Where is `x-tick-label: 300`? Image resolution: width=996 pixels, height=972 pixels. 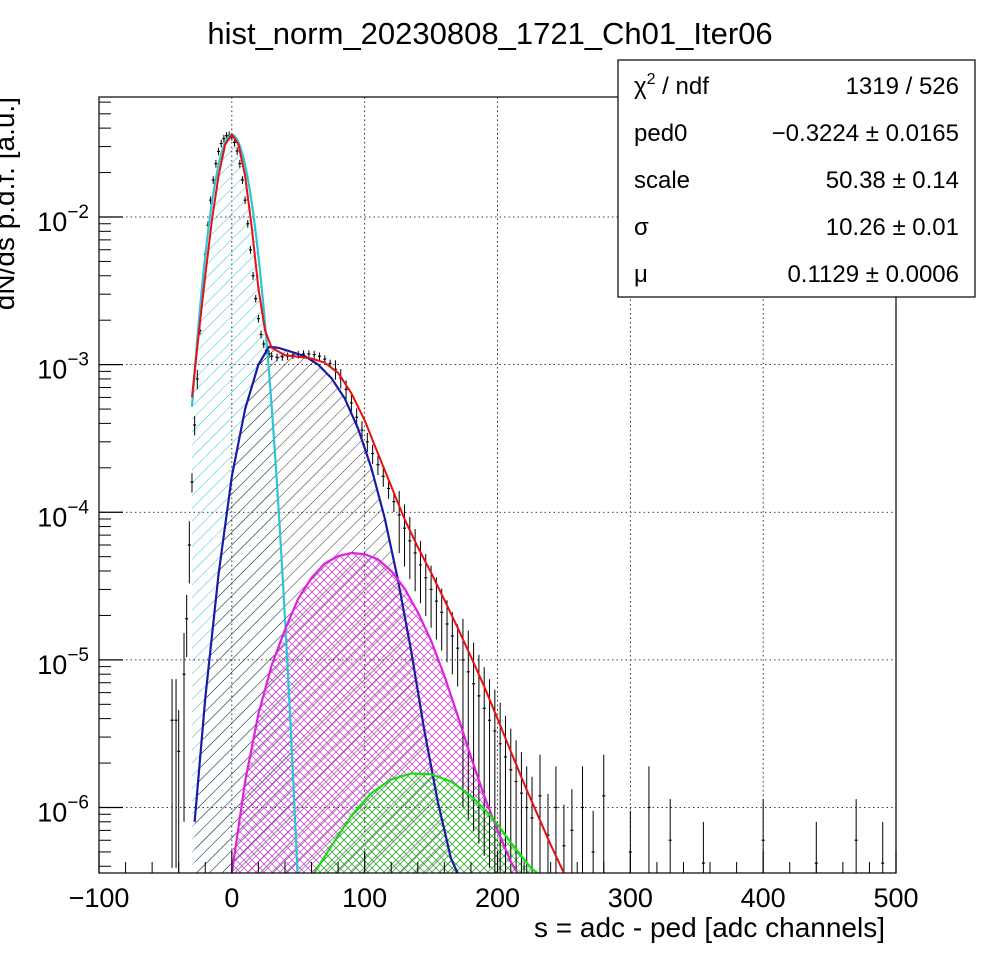 x-tick-label: 300 is located at coordinates (630, 898).